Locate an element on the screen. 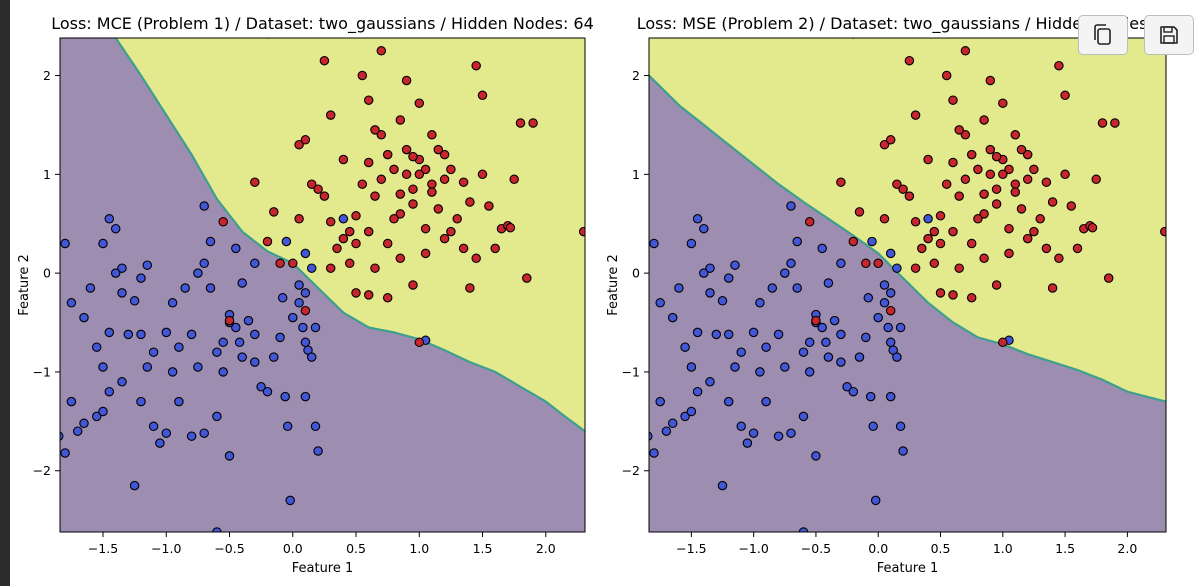  save-button is located at coordinates (1169, 35).